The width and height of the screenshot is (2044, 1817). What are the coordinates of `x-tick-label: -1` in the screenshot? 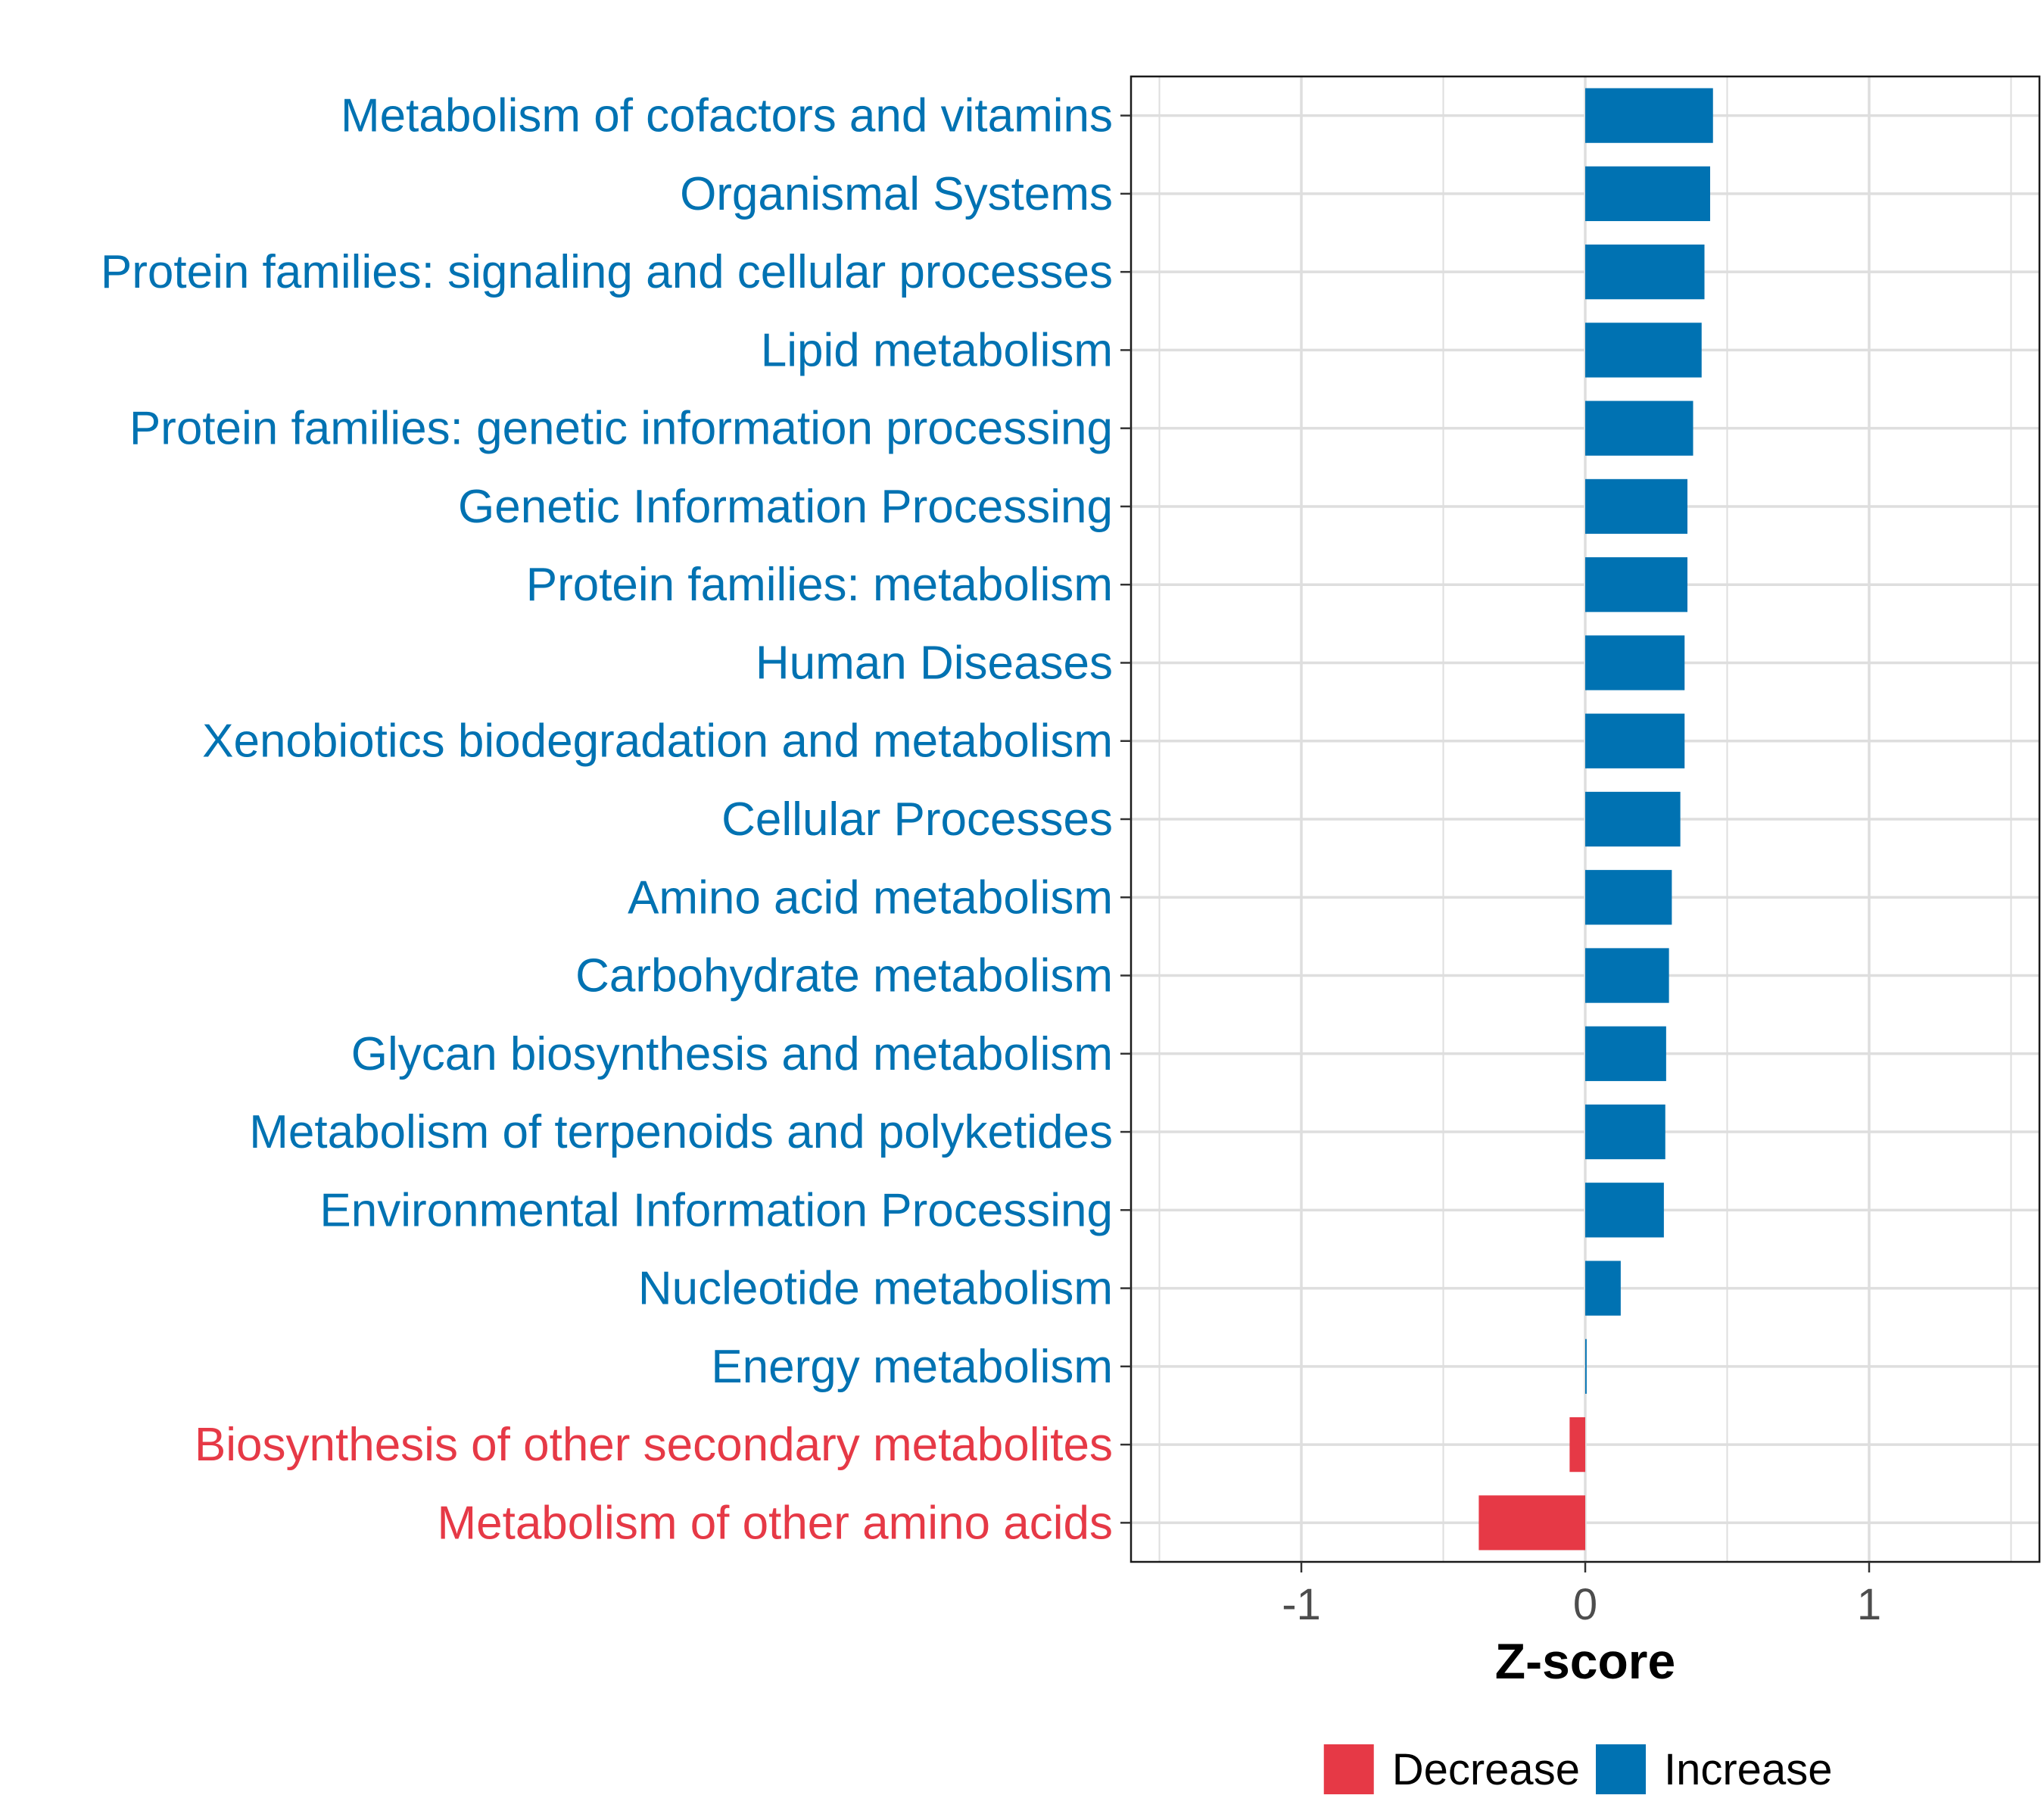 It's located at (1301, 1604).